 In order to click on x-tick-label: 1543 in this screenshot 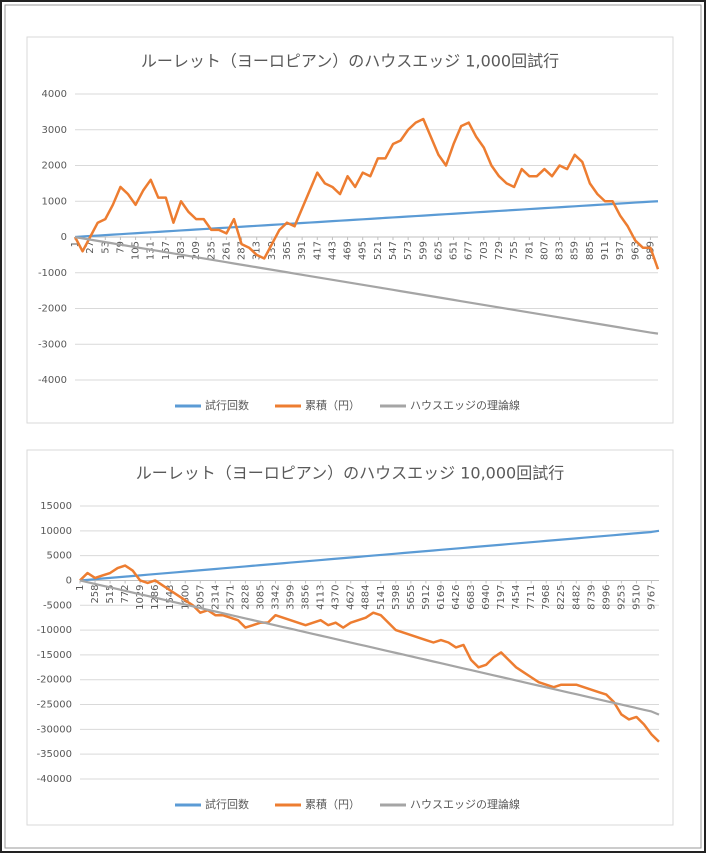, I will do `click(170, 596)`.